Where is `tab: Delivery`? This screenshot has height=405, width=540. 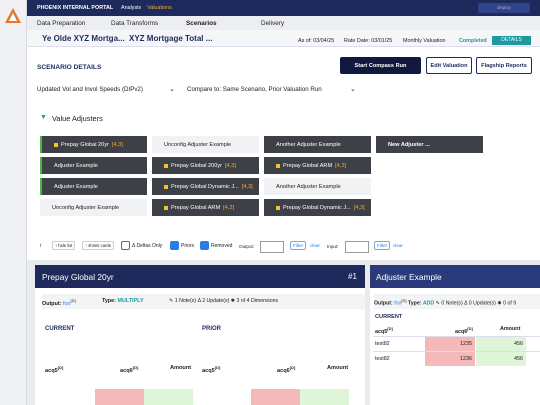
tab: Delivery is located at coordinates (273, 23).